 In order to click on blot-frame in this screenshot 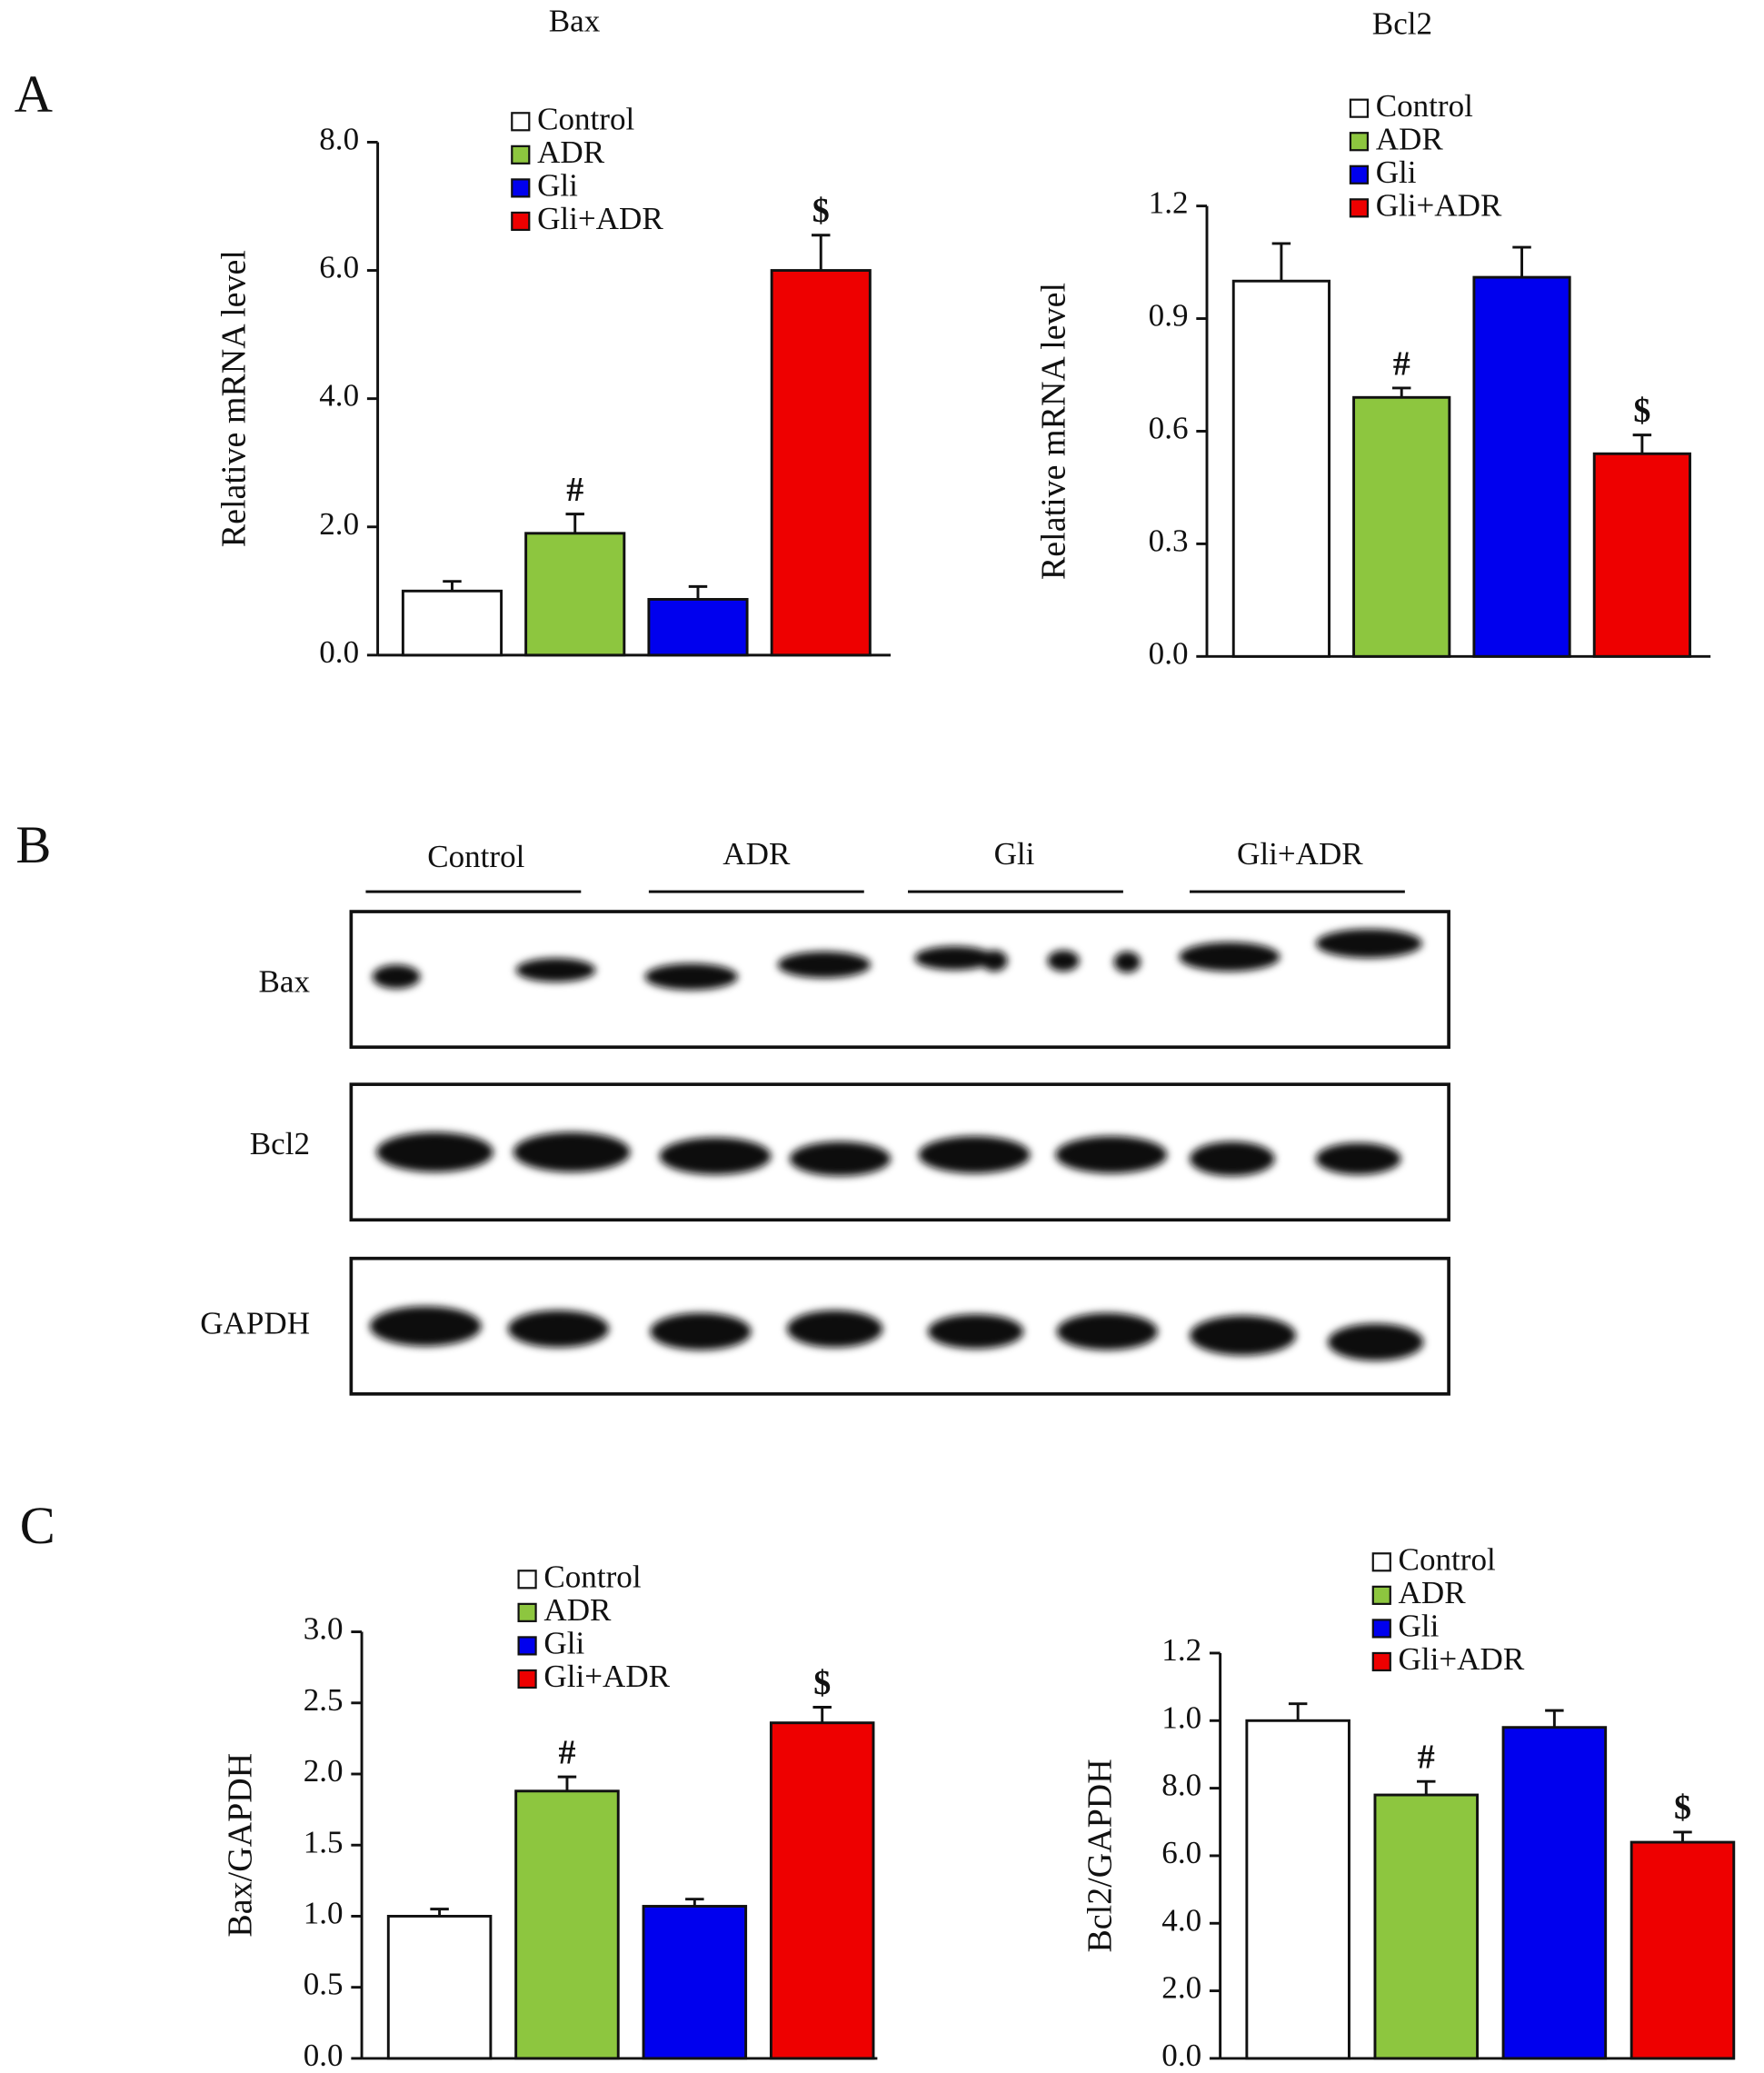, I will do `click(900, 980)`.